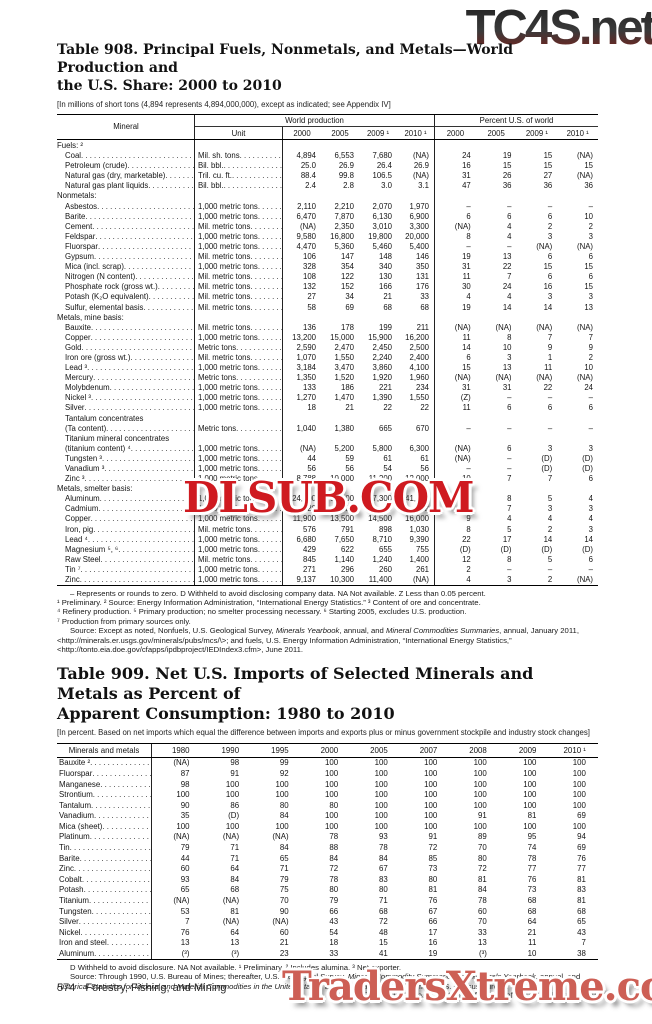 The height and width of the screenshot is (1024, 652). What do you see at coordinates (347, 257) in the screenshot?
I see `cell-world-value: 147` at bounding box center [347, 257].